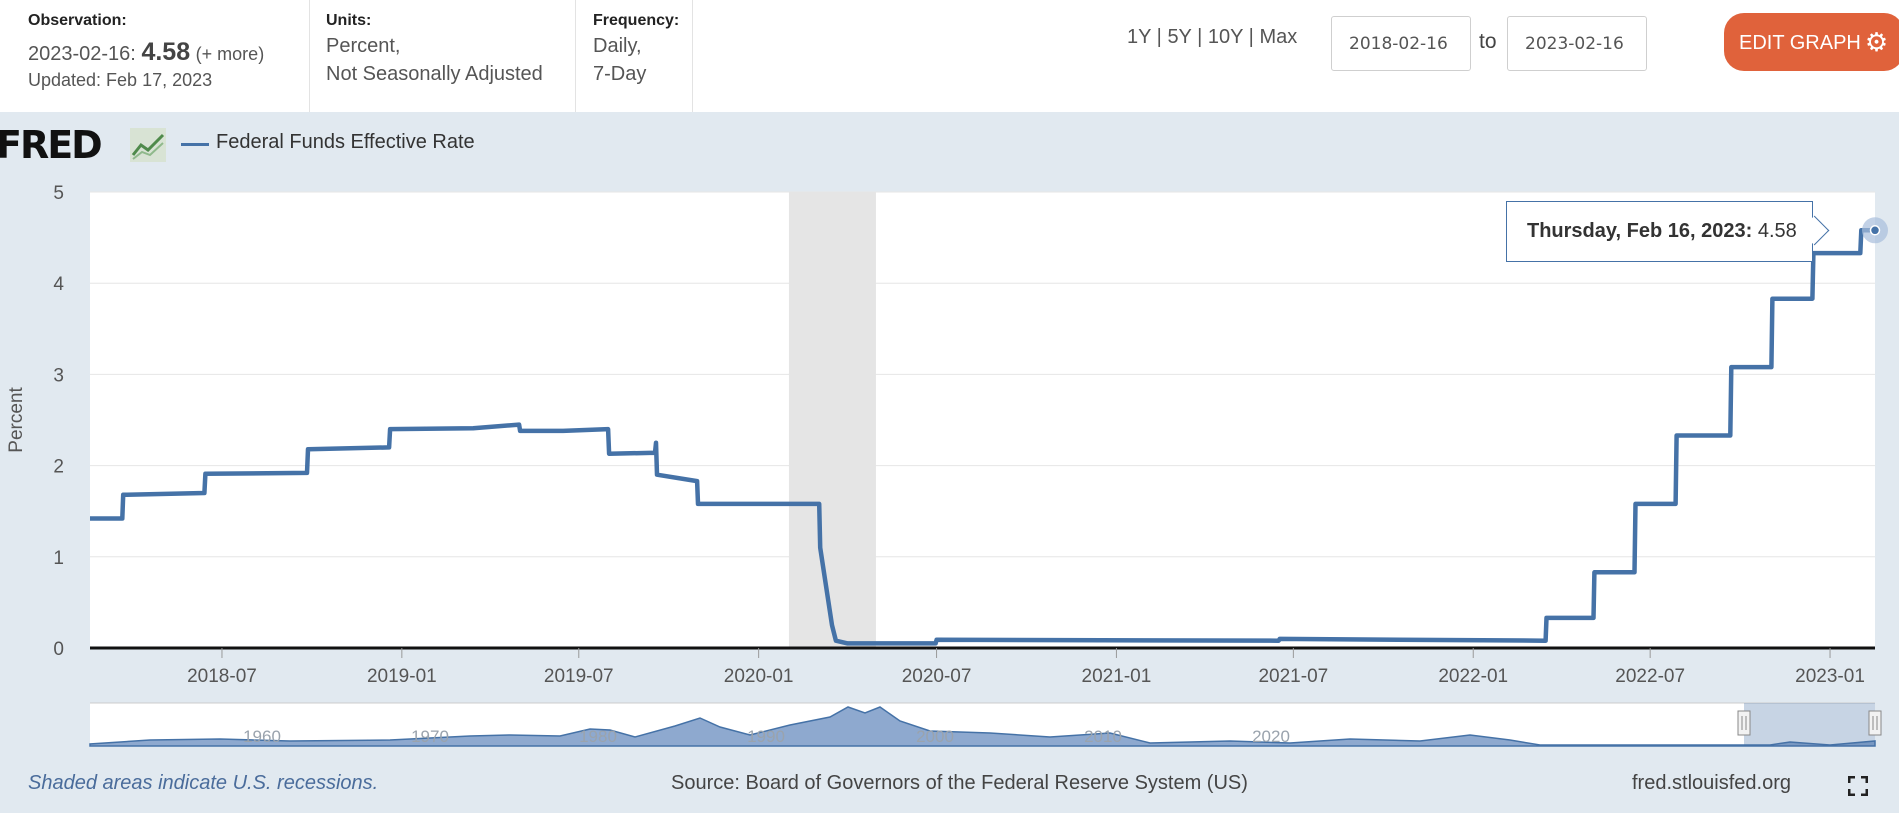 Image resolution: width=1899 pixels, height=813 pixels. What do you see at coordinates (16, 420) in the screenshot?
I see `y-axis-label: Percent` at bounding box center [16, 420].